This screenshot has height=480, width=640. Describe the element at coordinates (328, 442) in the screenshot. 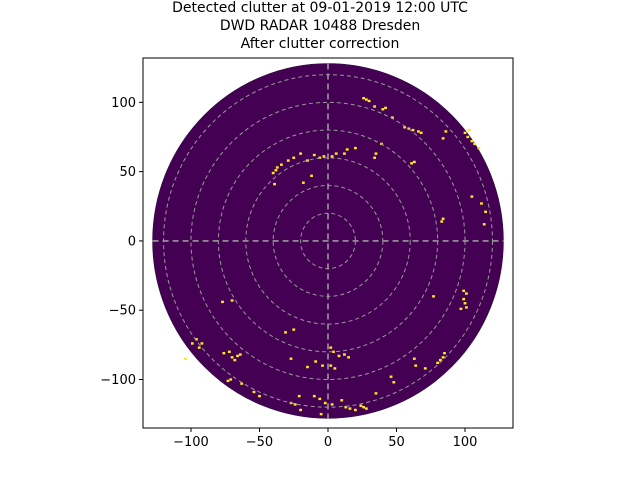

I see `x-tick-label: 0` at that location.